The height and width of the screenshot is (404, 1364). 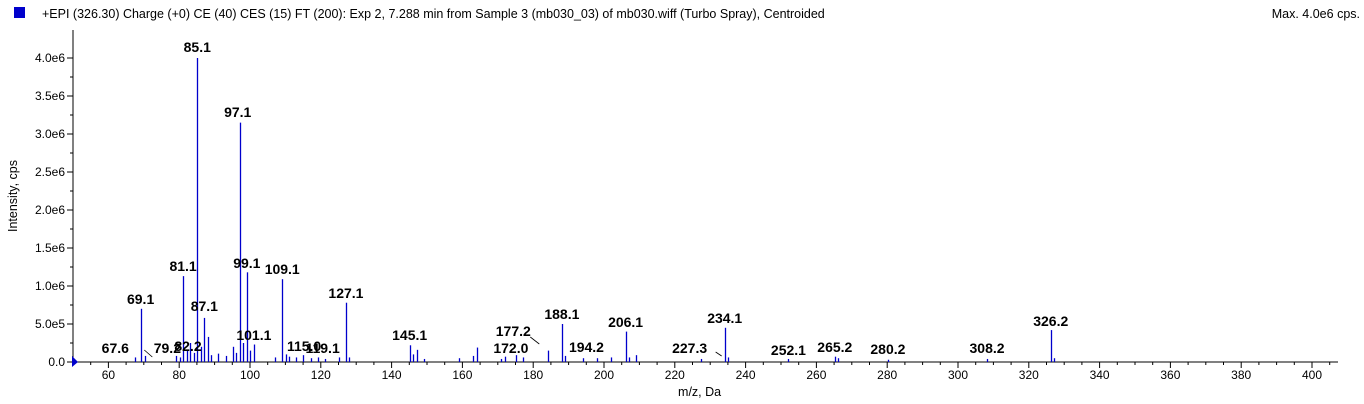 What do you see at coordinates (50, 248) in the screenshot?
I see `y-tick-label: 1.5e6` at bounding box center [50, 248].